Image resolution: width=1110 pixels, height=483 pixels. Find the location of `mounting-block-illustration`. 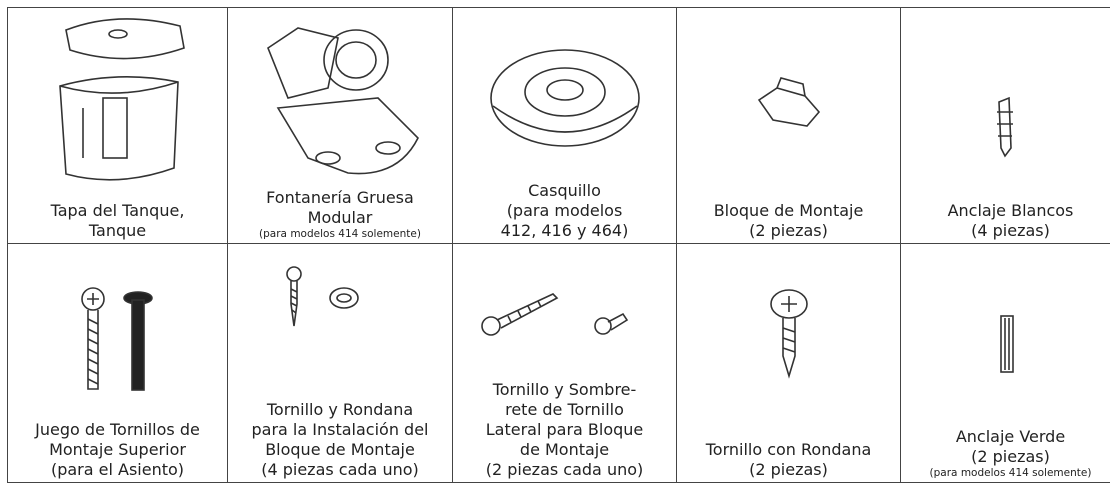

mounting-block-illustration is located at coordinates (789, 102).